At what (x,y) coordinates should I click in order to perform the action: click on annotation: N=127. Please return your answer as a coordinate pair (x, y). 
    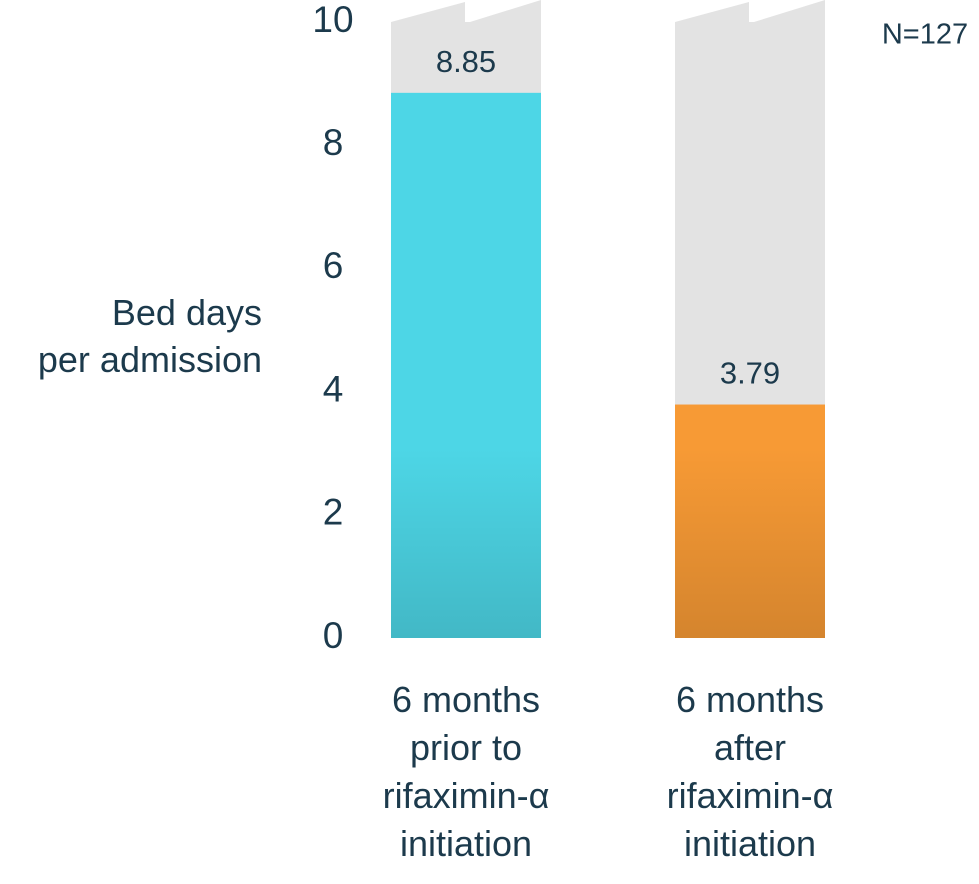
    Looking at the image, I should click on (925, 35).